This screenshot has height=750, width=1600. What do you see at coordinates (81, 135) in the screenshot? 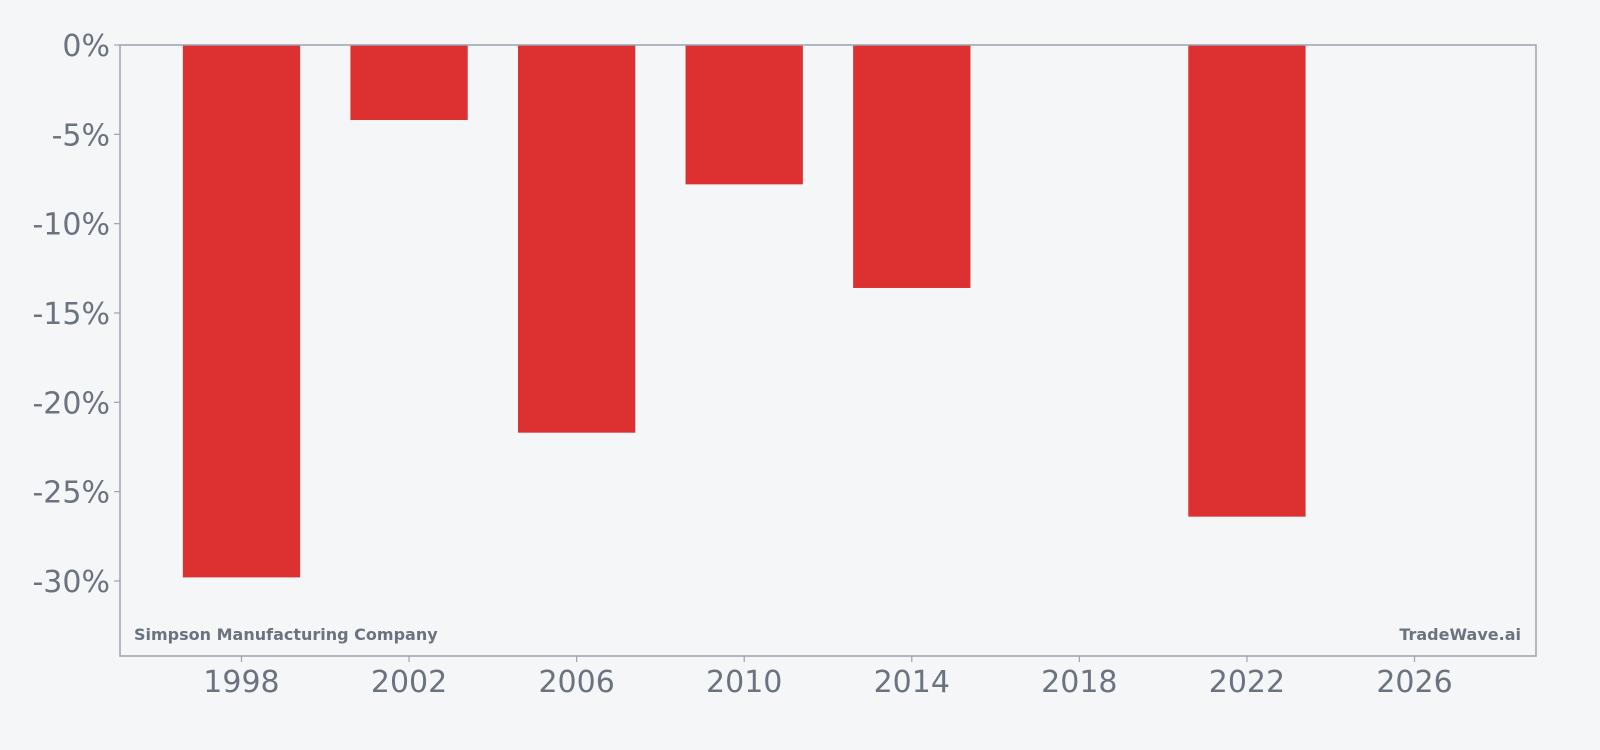
I see `y-tick-label: -5%` at bounding box center [81, 135].